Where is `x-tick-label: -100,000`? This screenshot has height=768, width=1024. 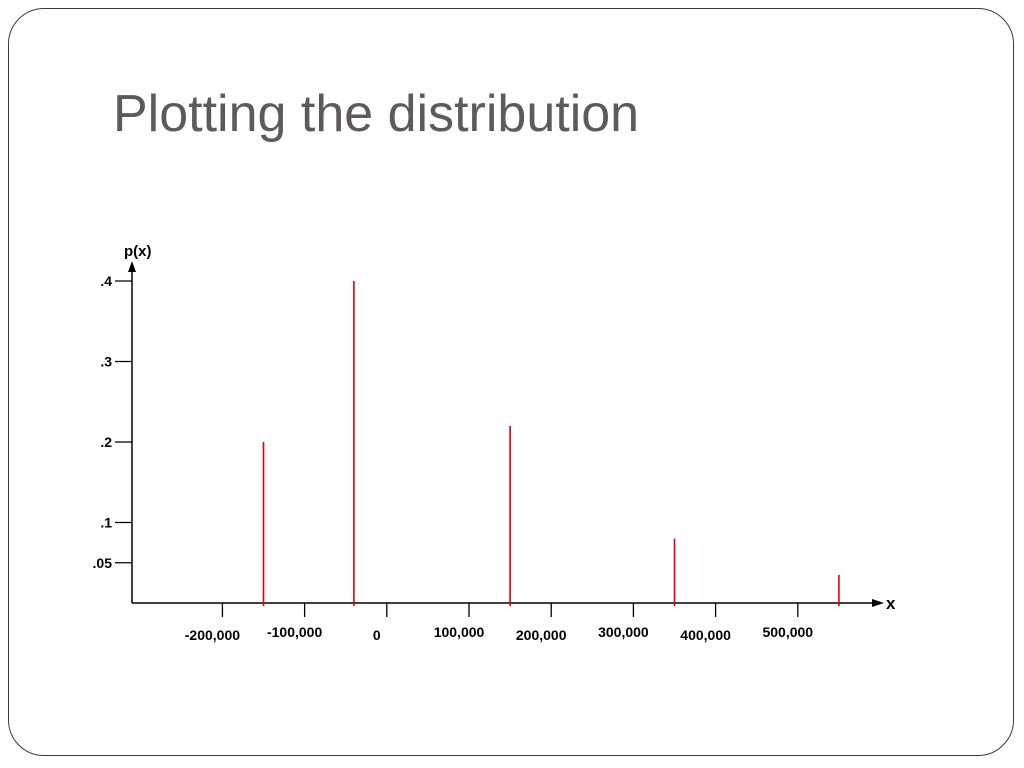 x-tick-label: -100,000 is located at coordinates (294, 632).